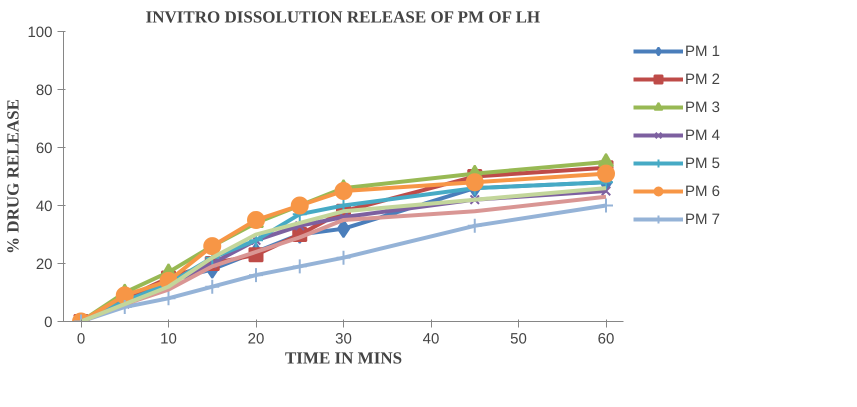 The height and width of the screenshot is (407, 857). Describe the element at coordinates (40, 32) in the screenshot. I see `y-tick-label: 100` at that location.